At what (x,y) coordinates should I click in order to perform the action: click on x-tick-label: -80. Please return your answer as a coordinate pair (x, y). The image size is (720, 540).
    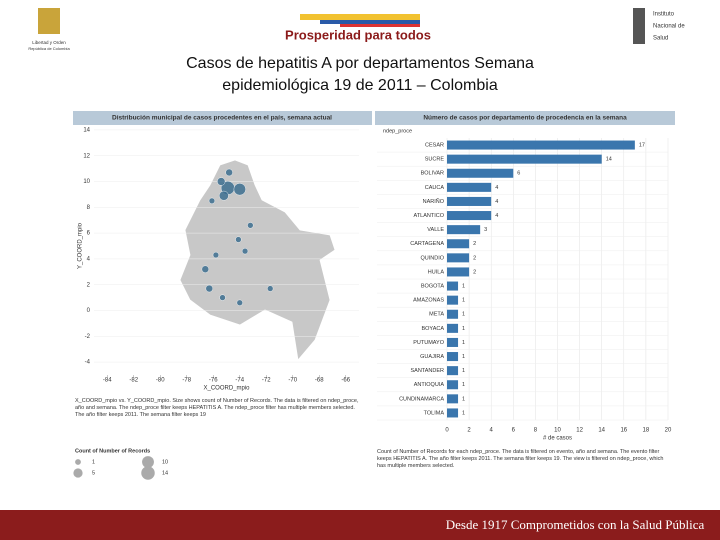
    Looking at the image, I should click on (160, 381).